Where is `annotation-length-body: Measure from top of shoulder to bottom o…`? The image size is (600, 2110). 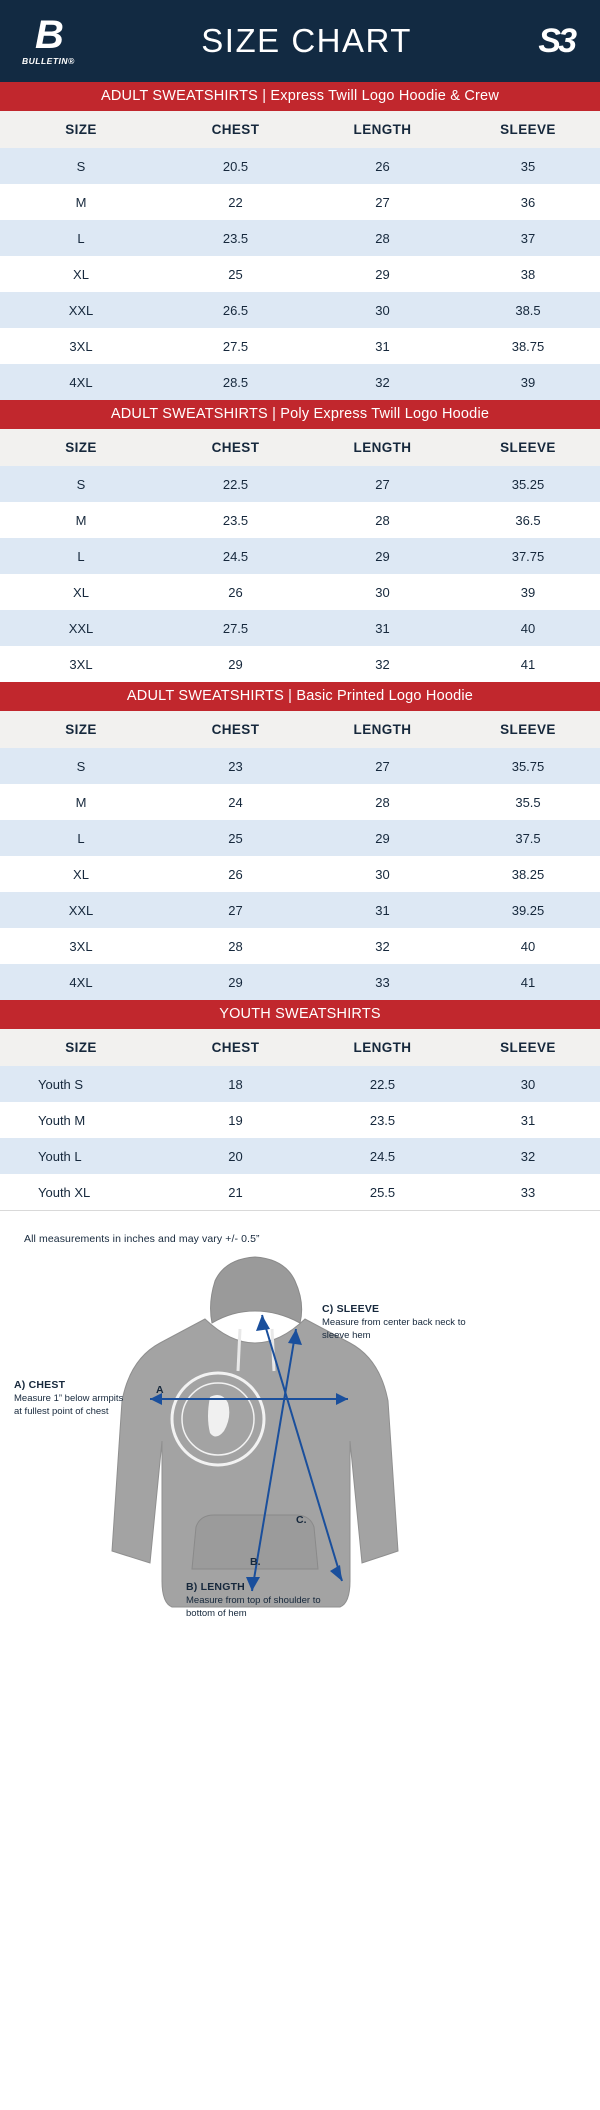
annotation-length-body: Measure from top of shoulder to bottom o… is located at coordinates (253, 1607).